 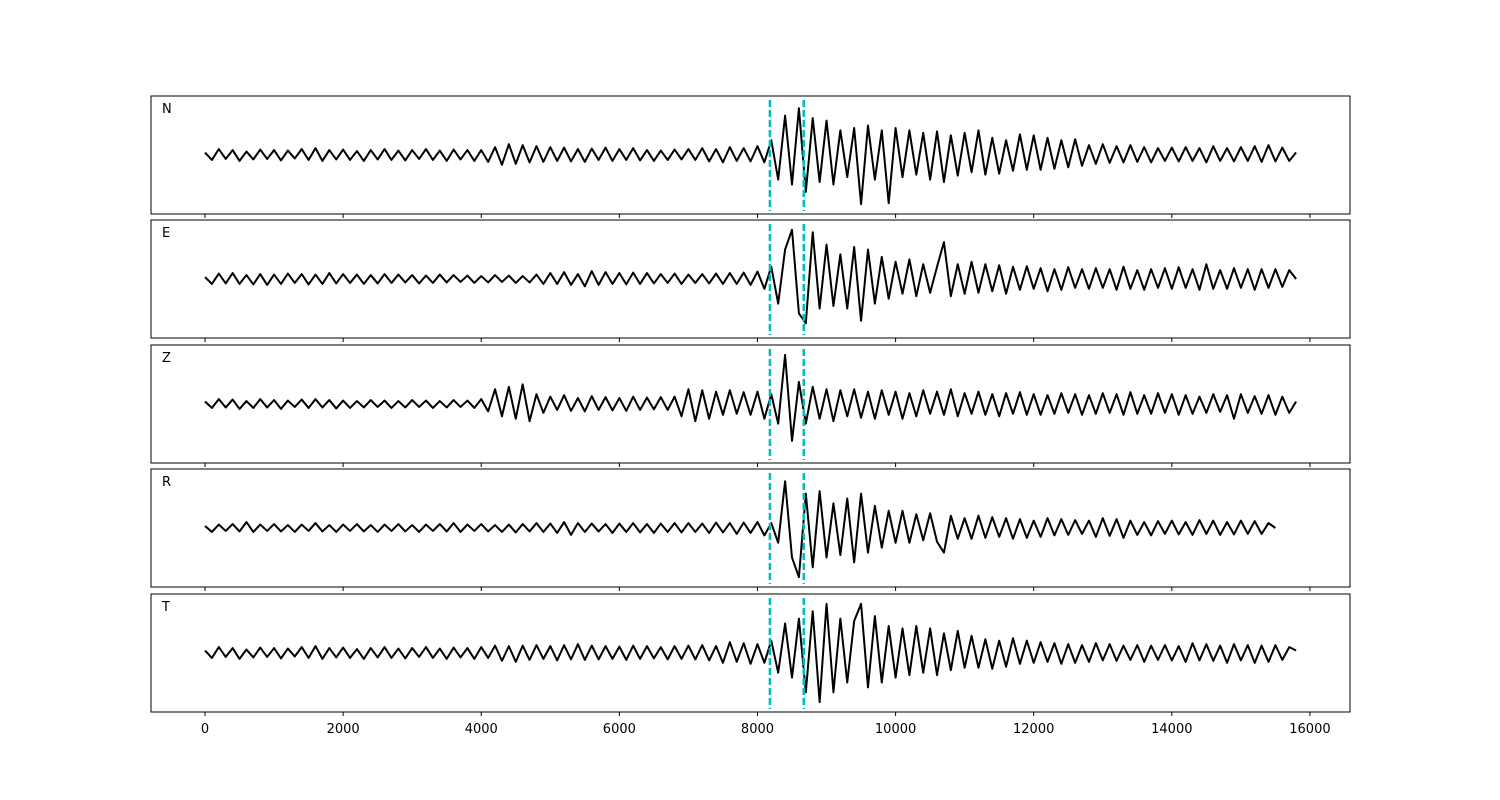 What do you see at coordinates (166, 482) in the screenshot?
I see `panel-label: R` at bounding box center [166, 482].